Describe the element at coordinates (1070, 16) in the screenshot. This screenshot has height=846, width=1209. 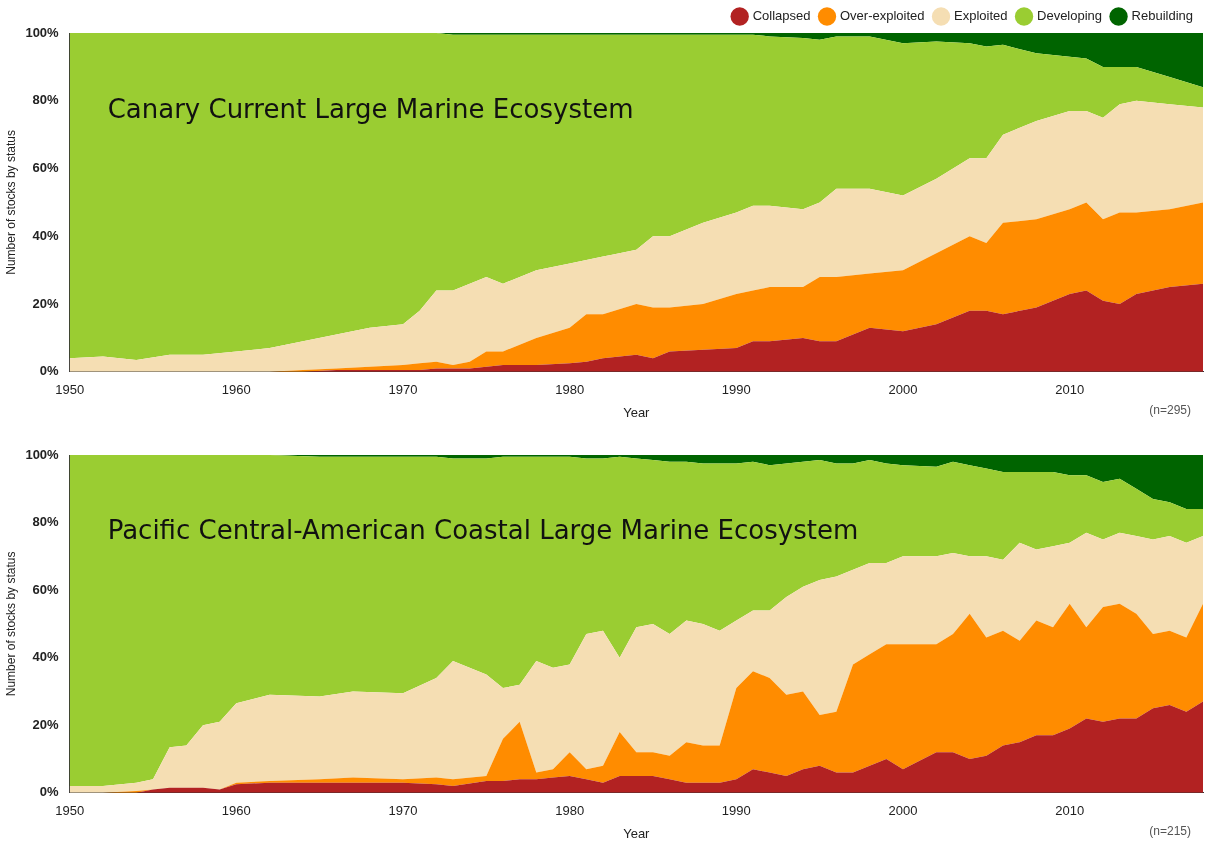
I see `legend-label: Developing` at that location.